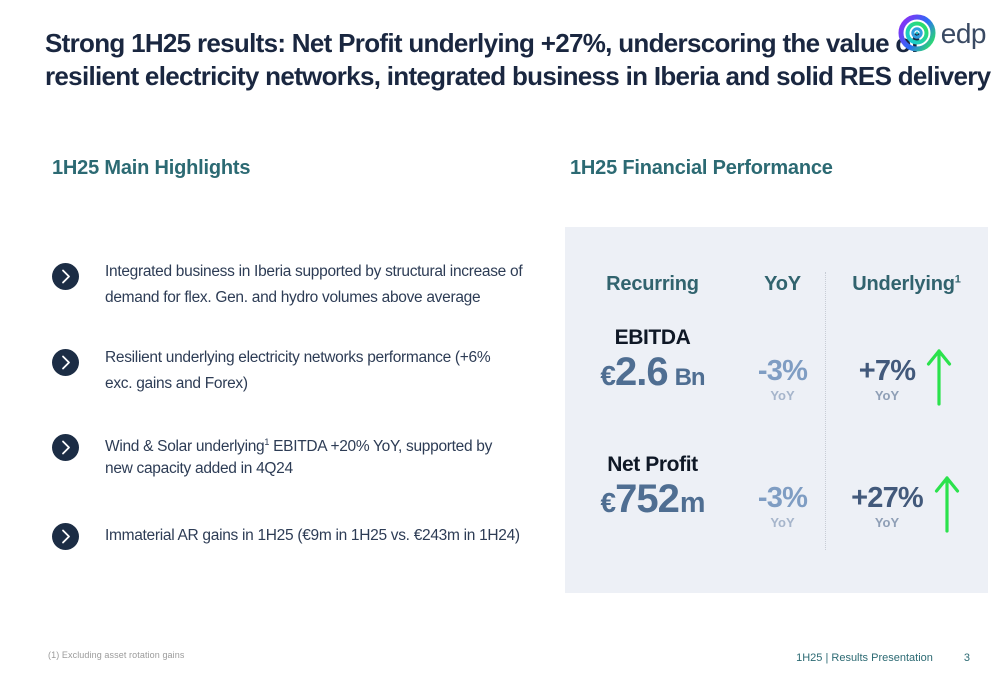 This screenshot has width=1000, height=685. I want to click on ebitda-underlying-cell: +7% YoY, so click(906, 379).